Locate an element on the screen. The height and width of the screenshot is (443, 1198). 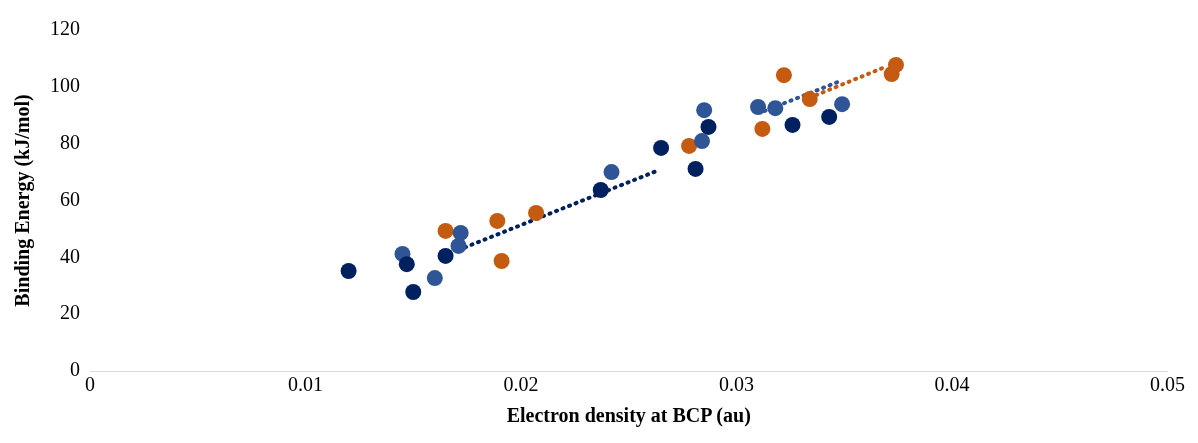
x-tick-label: 0 is located at coordinates (90, 384).